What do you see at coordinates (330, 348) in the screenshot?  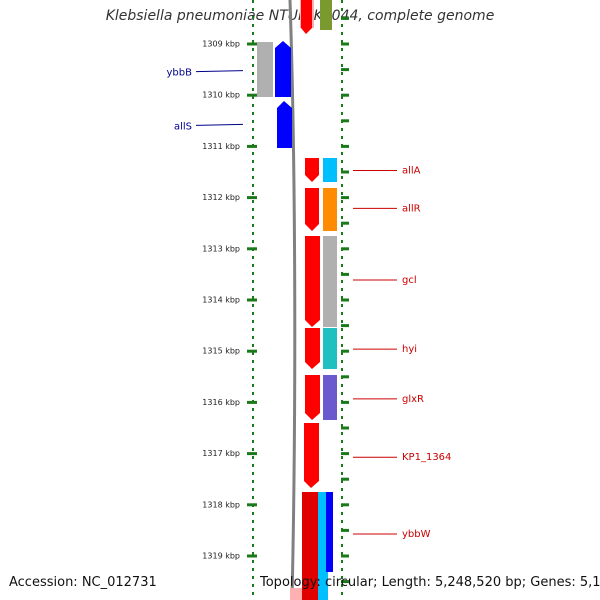 I see `gene-hyi-teal` at bounding box center [330, 348].